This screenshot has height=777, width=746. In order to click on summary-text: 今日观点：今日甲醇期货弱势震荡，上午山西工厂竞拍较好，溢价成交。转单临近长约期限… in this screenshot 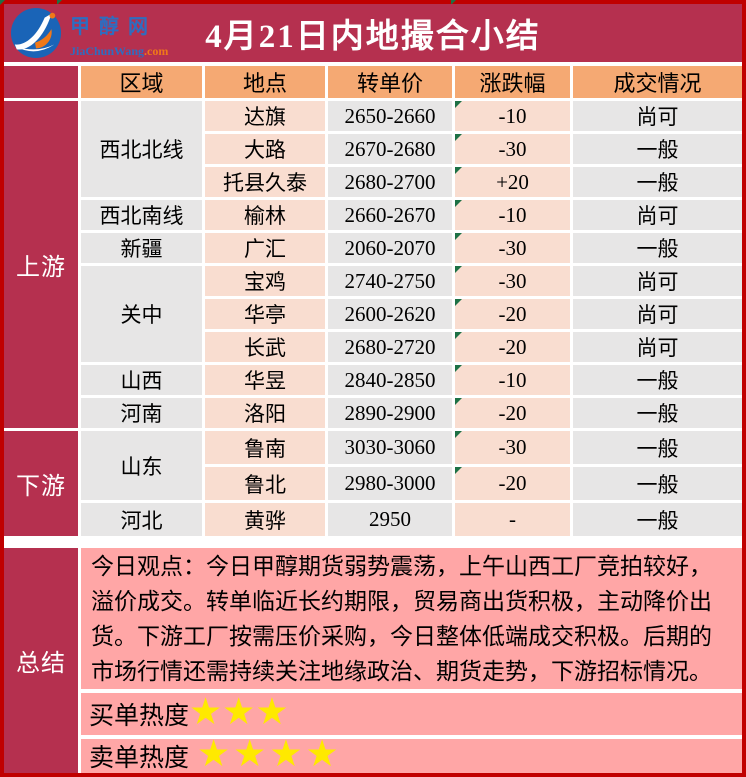, I will do `click(401, 618)`.